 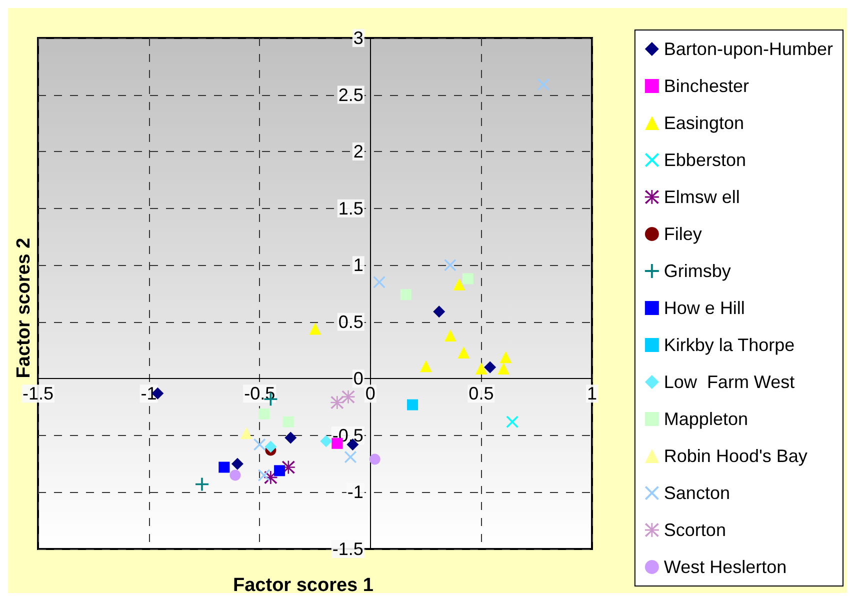 What do you see at coordinates (705, 160) in the screenshot?
I see `legend-label: Ebberston` at bounding box center [705, 160].